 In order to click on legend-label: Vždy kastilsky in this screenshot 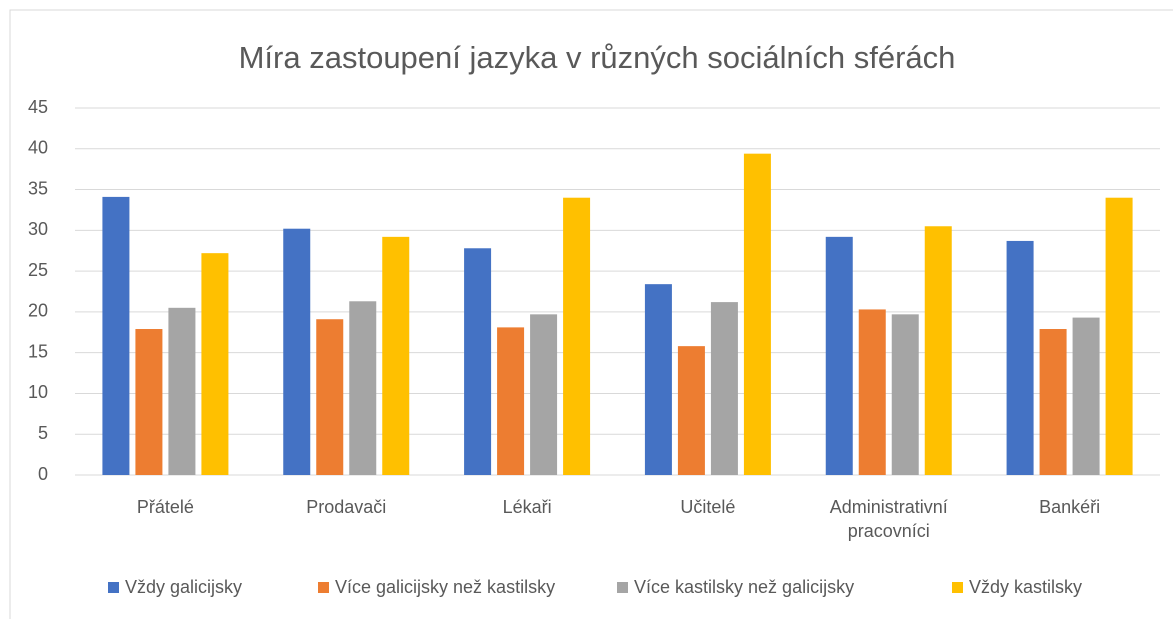, I will do `click(1025, 587)`.